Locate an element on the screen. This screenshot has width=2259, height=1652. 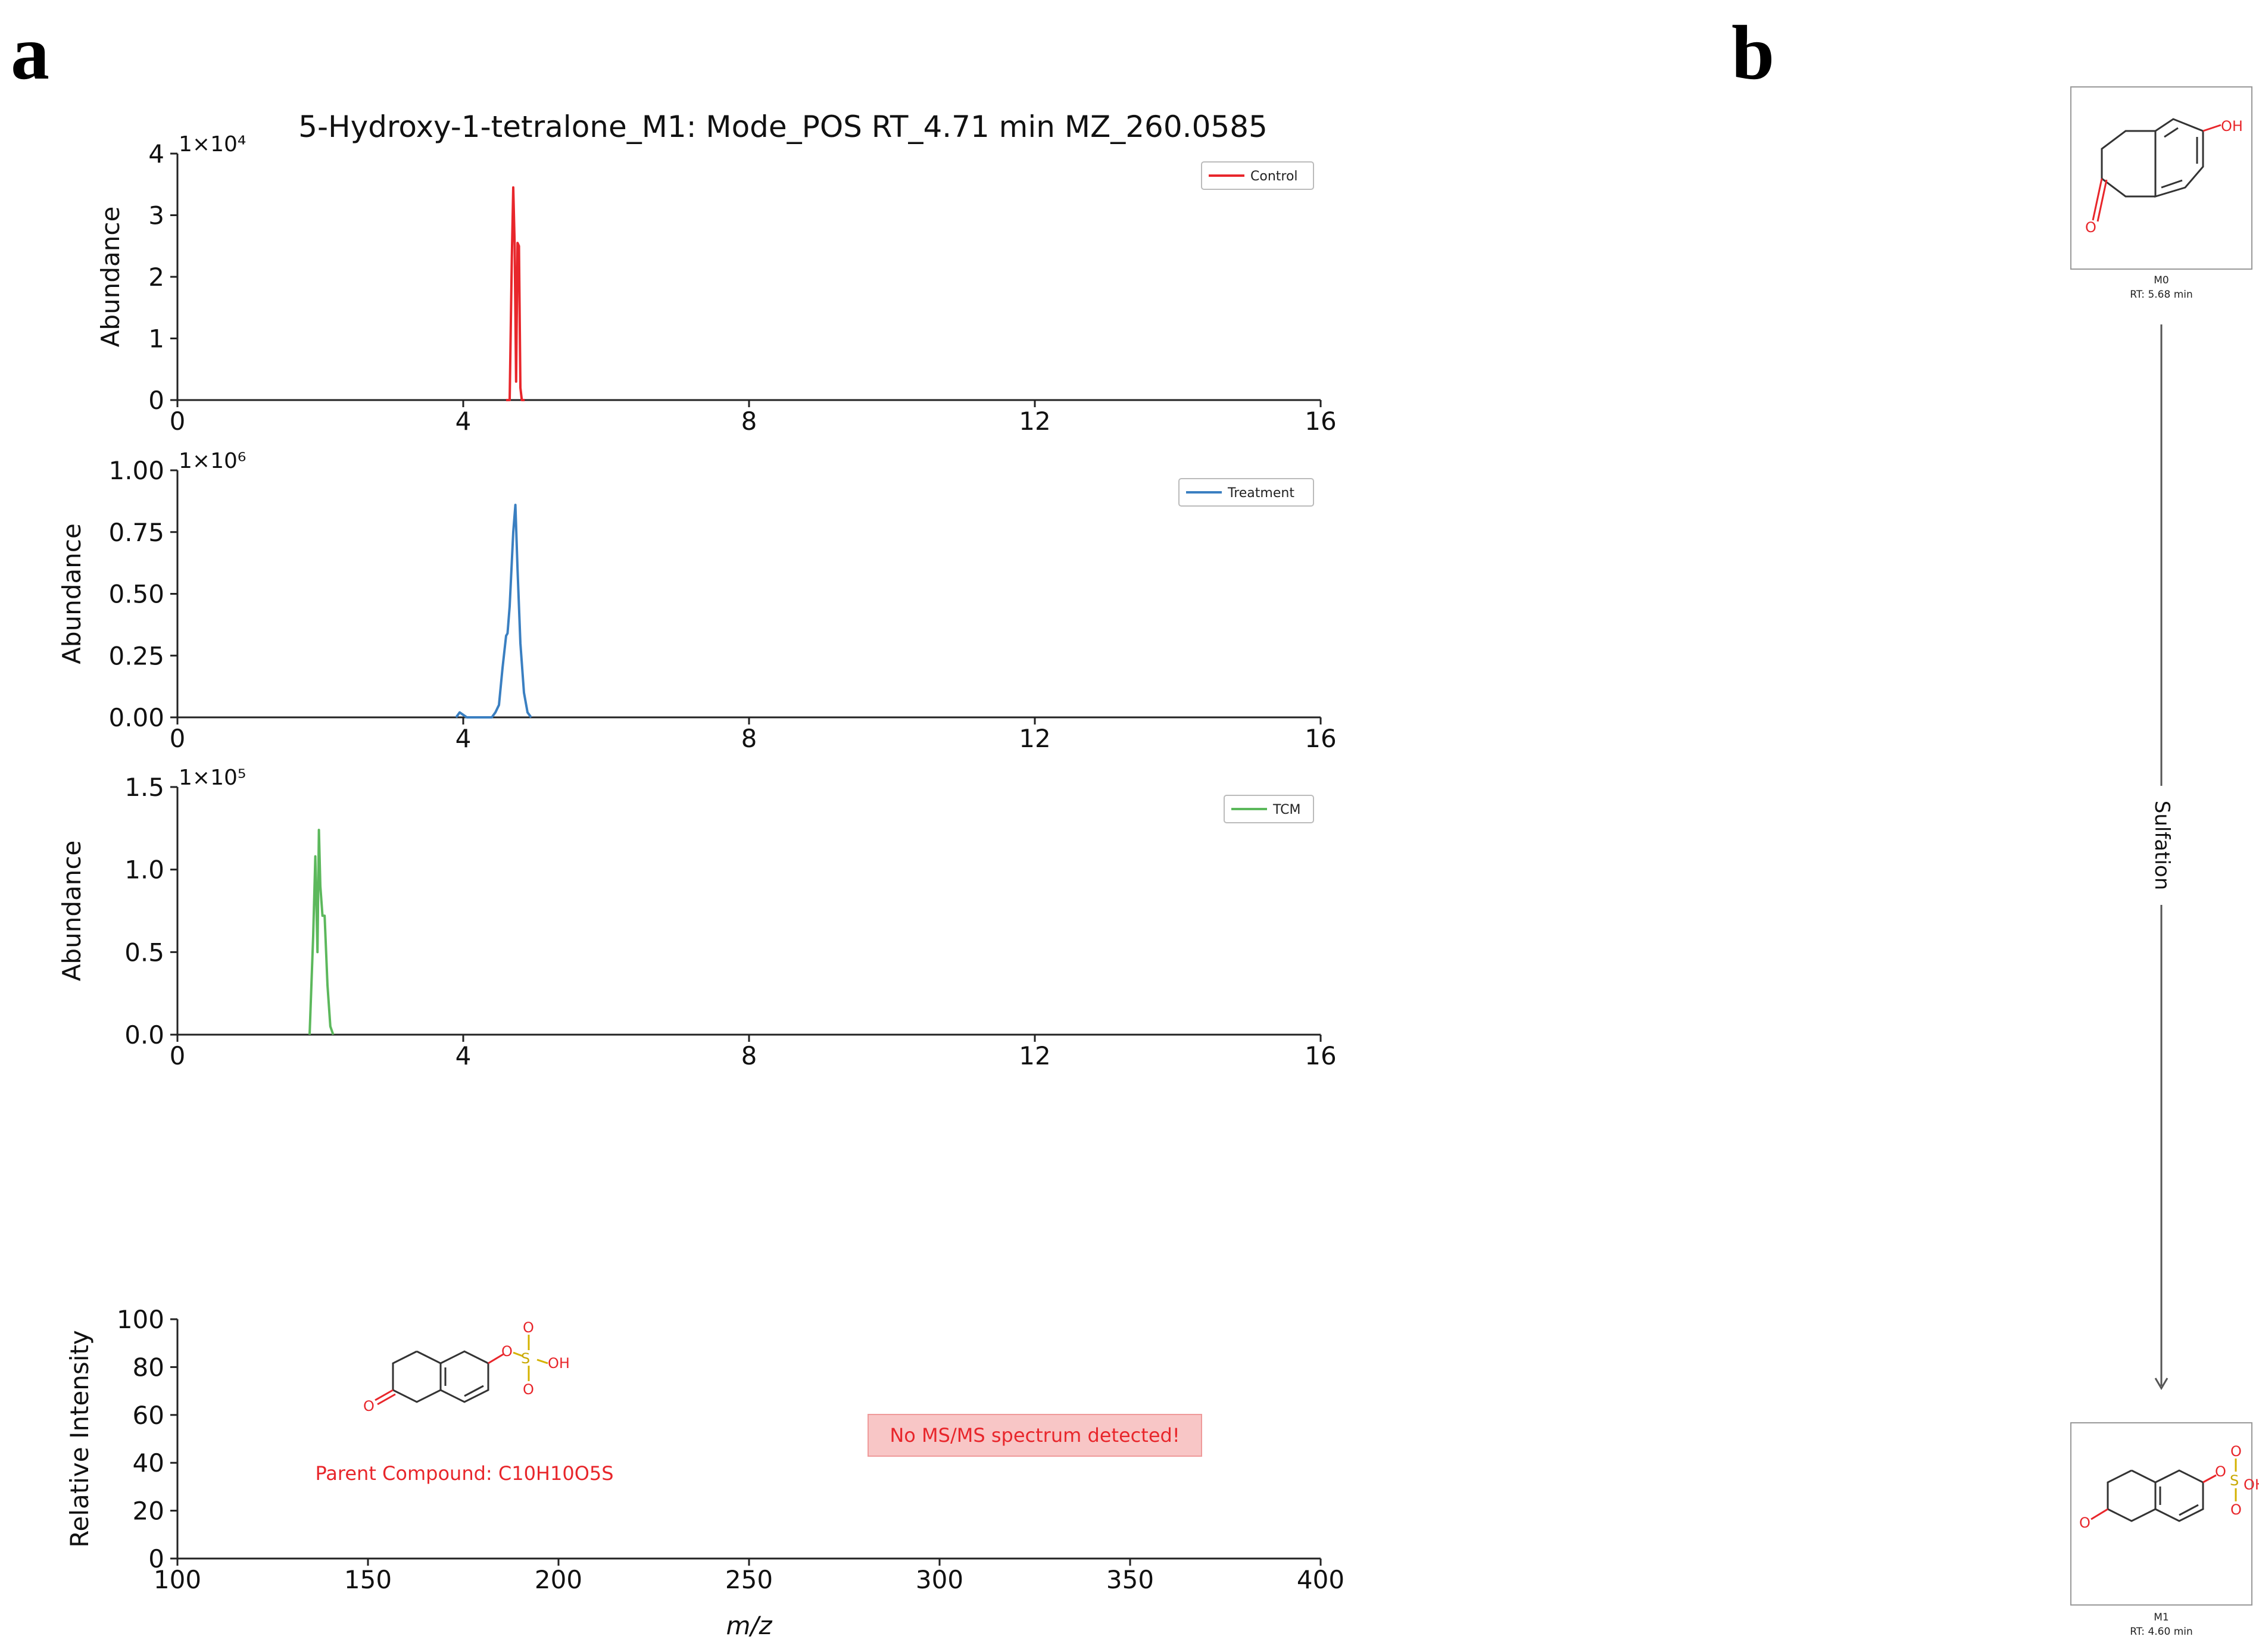
y-tick-label: 60 is located at coordinates (148, 1416).